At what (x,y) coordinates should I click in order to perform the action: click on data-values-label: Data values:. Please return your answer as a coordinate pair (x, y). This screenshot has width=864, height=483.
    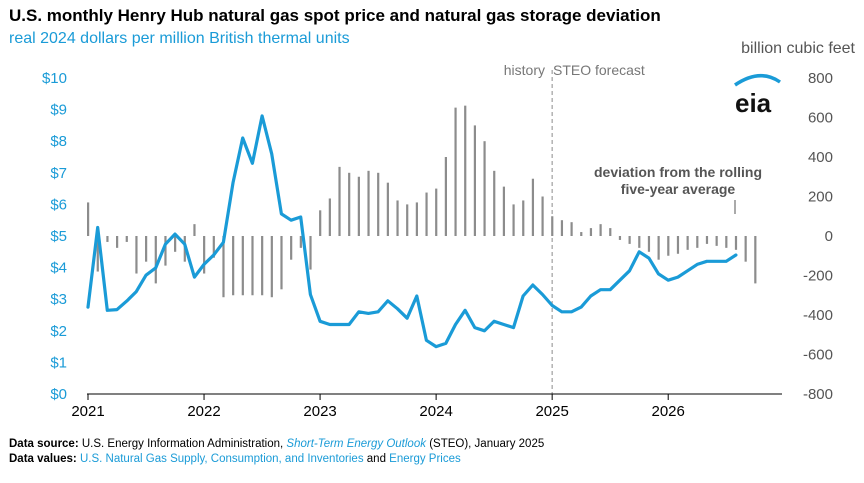
    Looking at the image, I should click on (43, 459).